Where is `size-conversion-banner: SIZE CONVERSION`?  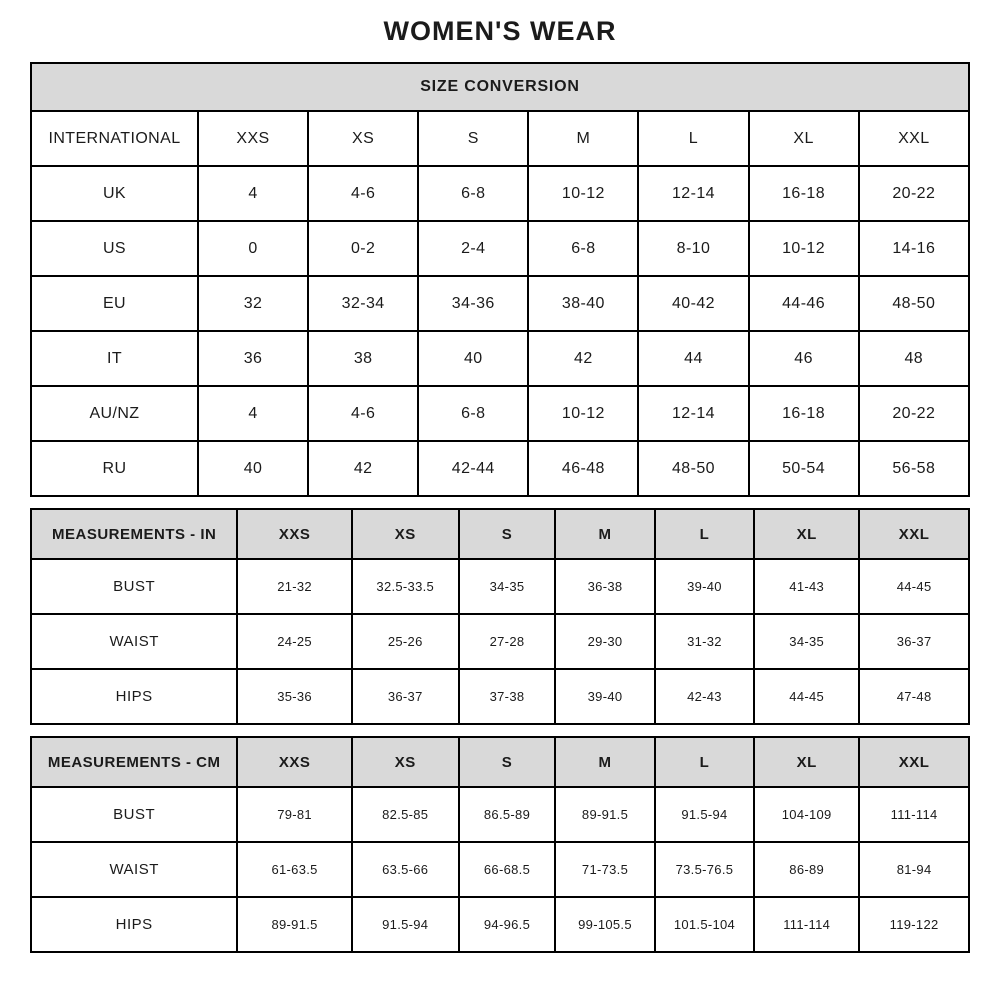
size-conversion-banner: SIZE CONVERSION is located at coordinates (500, 87).